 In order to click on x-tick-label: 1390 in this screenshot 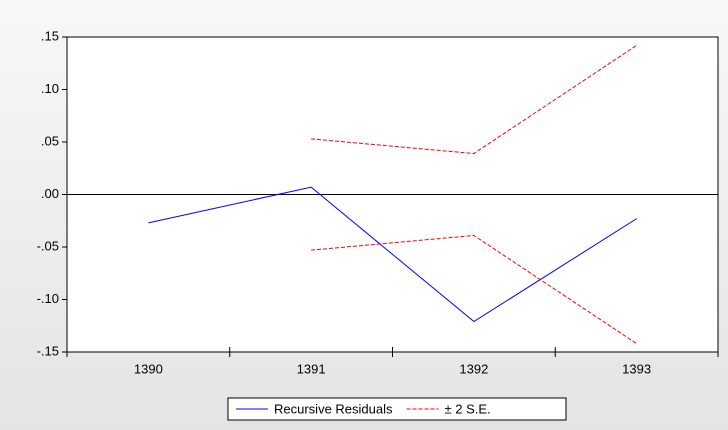, I will do `click(148, 368)`.